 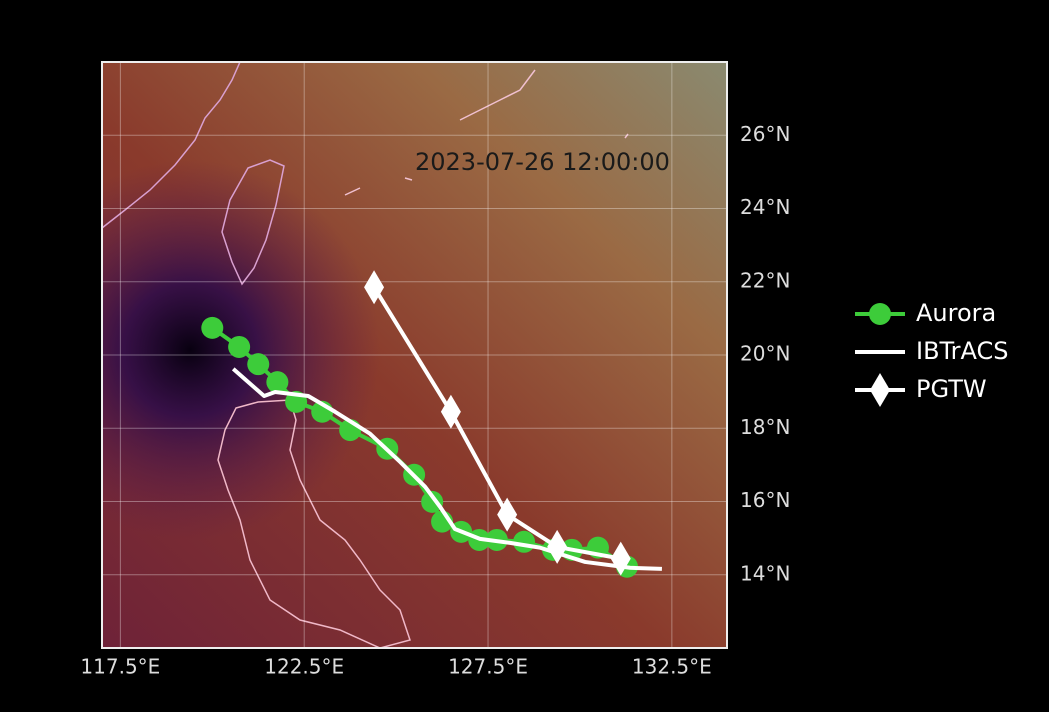 What do you see at coordinates (765, 354) in the screenshot?
I see `y-tick-label: 20°N` at bounding box center [765, 354].